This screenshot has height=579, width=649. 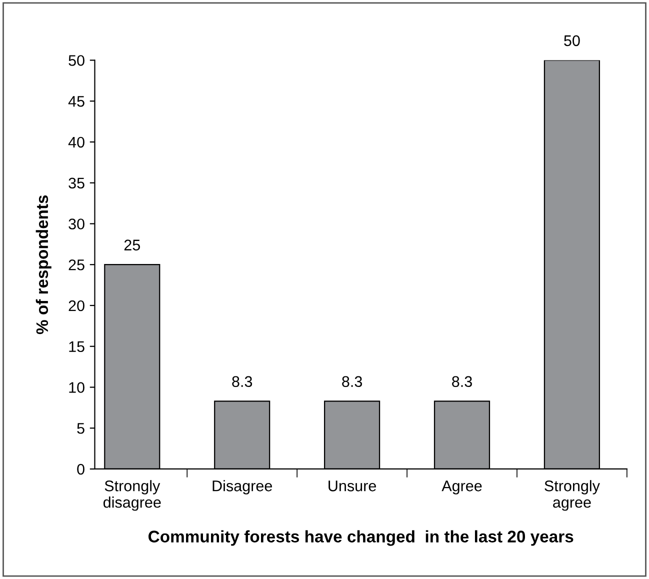 I want to click on x-tick-label: Strongly agree, so click(x=572, y=495).